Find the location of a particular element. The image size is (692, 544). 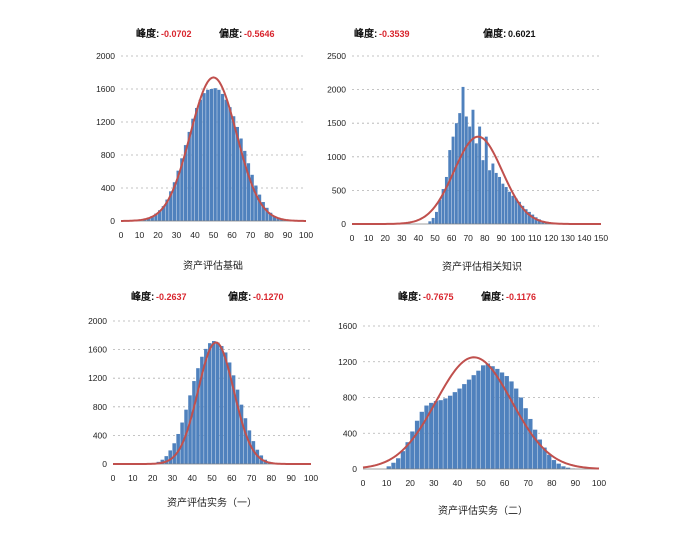

kurtosis-value: -0.0702 is located at coordinates (176, 34).